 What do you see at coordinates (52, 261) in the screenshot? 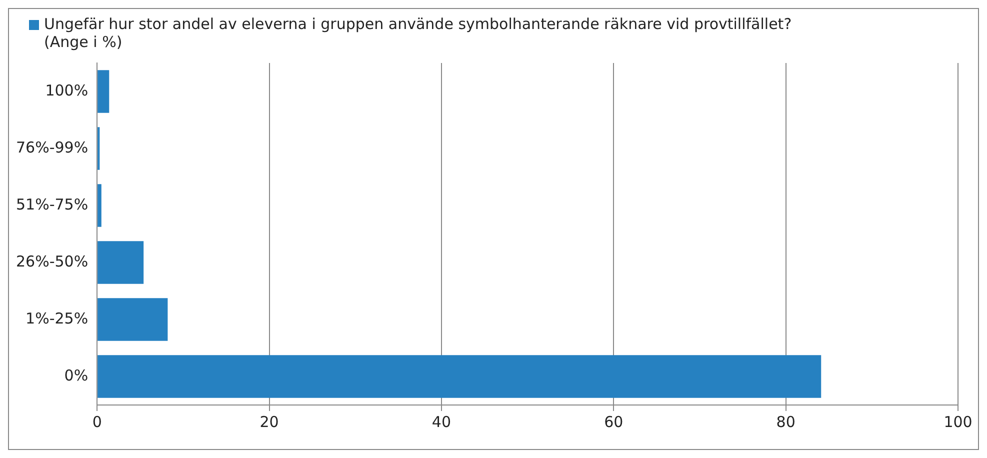
I see `y-tick-label: 26%-50%` at bounding box center [52, 261].